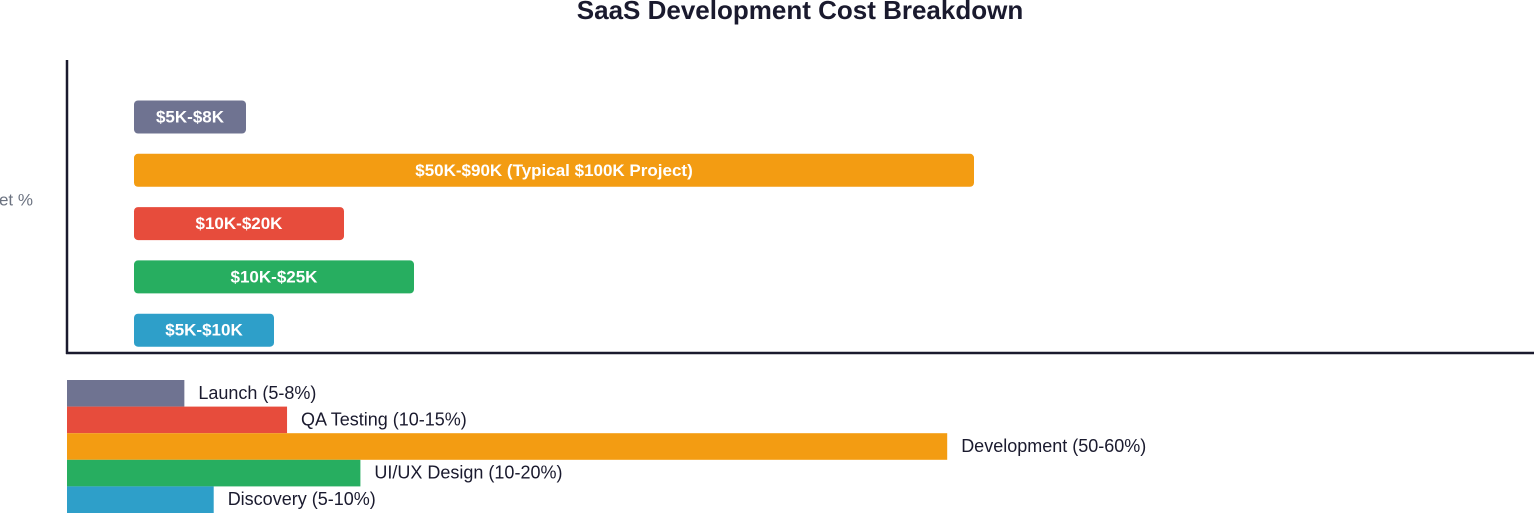 Image resolution: width=1534 pixels, height=514 pixels. What do you see at coordinates (800, 12) in the screenshot?
I see `chart-title: SaaS Development Cost Breakdown` at bounding box center [800, 12].